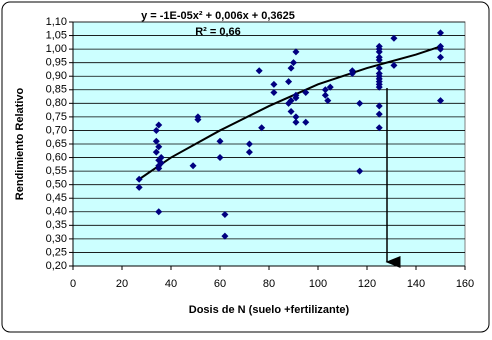 The width and height of the screenshot is (492, 340). What do you see at coordinates (218, 32) in the screenshot?
I see `r-squared: R² = 0,66` at bounding box center [218, 32].